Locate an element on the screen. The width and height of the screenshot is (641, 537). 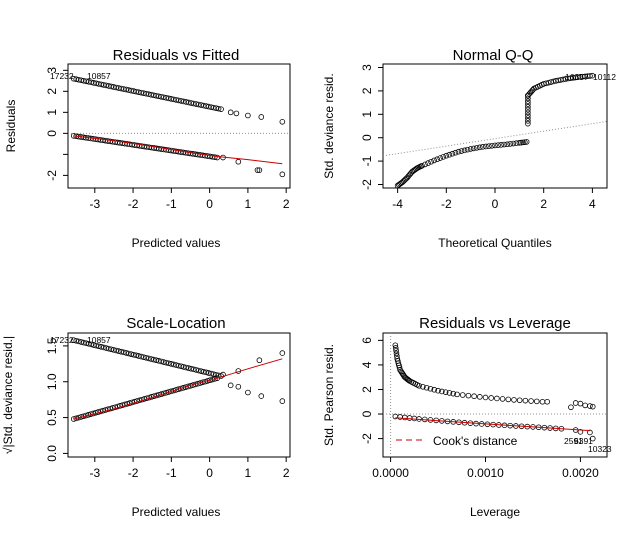
legend-label: Cook's distance is located at coordinates (475, 441).